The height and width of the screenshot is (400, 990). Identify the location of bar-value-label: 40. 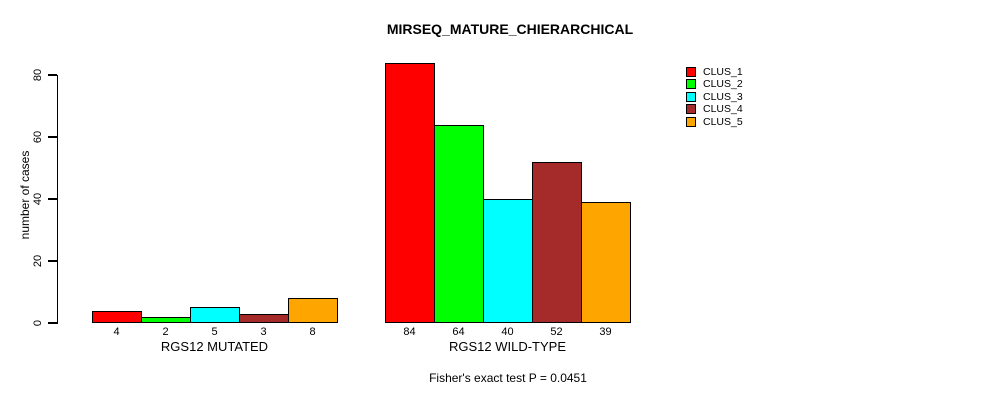
(507, 332).